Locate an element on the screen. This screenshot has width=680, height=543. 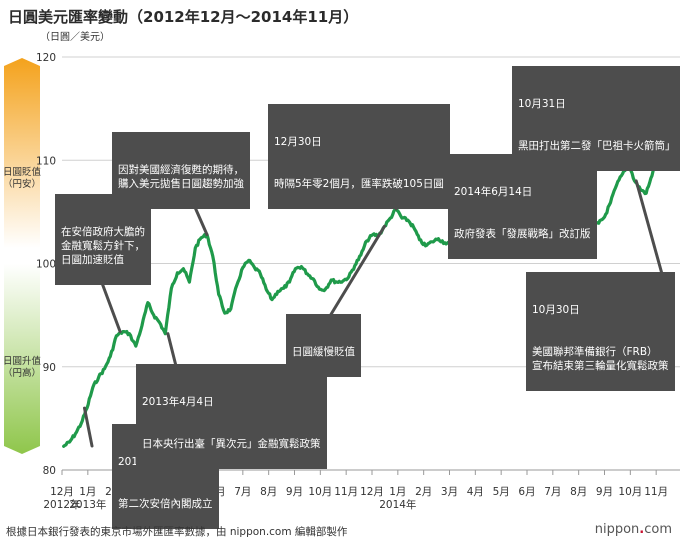
annotation-date: 2014年6月14日 is located at coordinates (493, 192).